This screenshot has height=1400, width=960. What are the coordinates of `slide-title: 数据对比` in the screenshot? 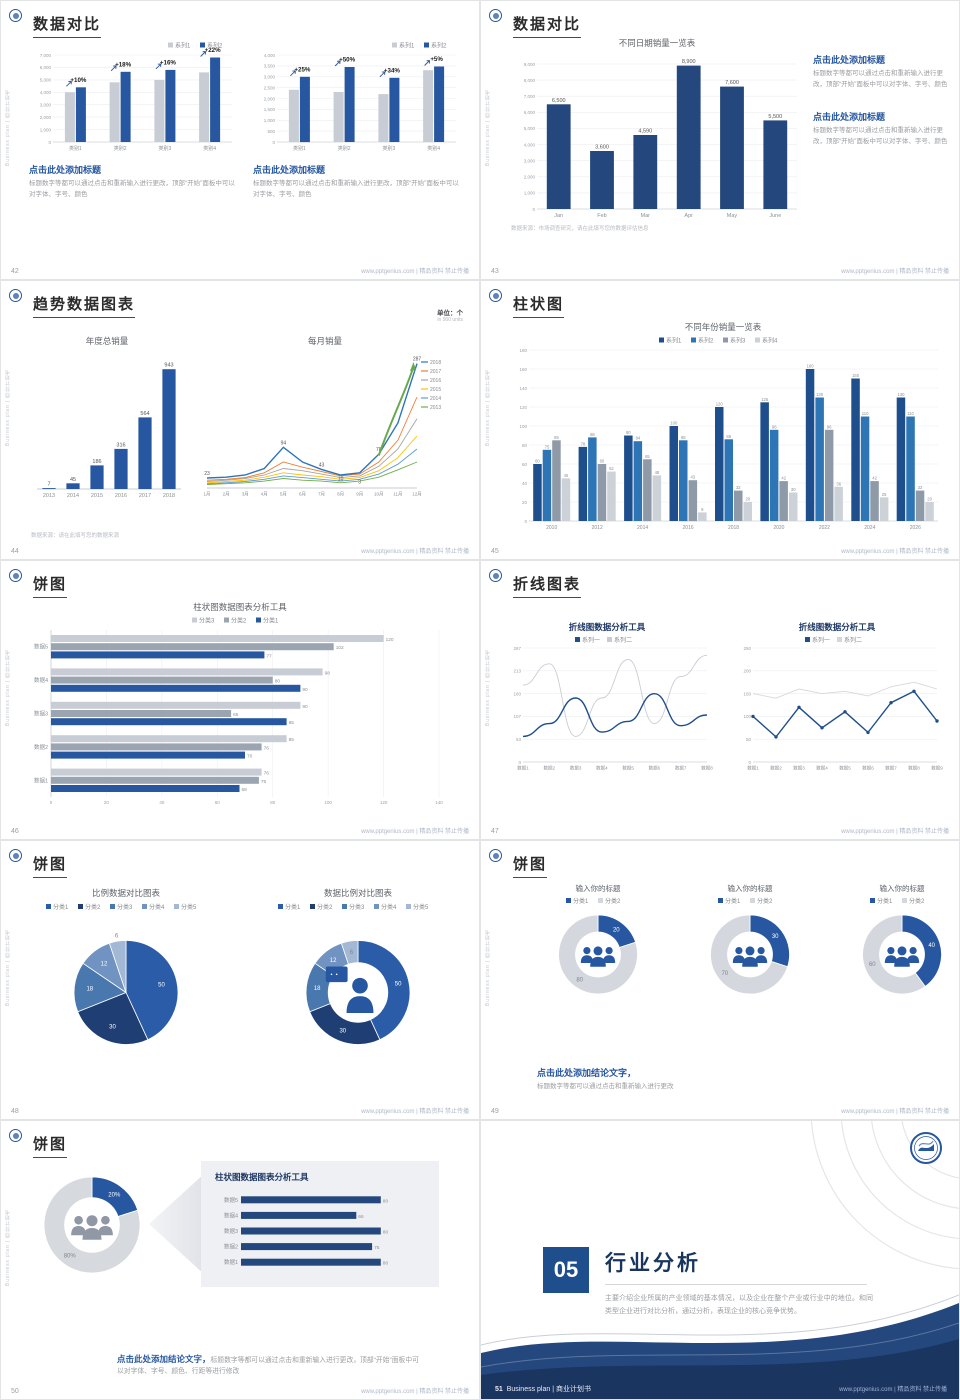 It's located at (67, 25).